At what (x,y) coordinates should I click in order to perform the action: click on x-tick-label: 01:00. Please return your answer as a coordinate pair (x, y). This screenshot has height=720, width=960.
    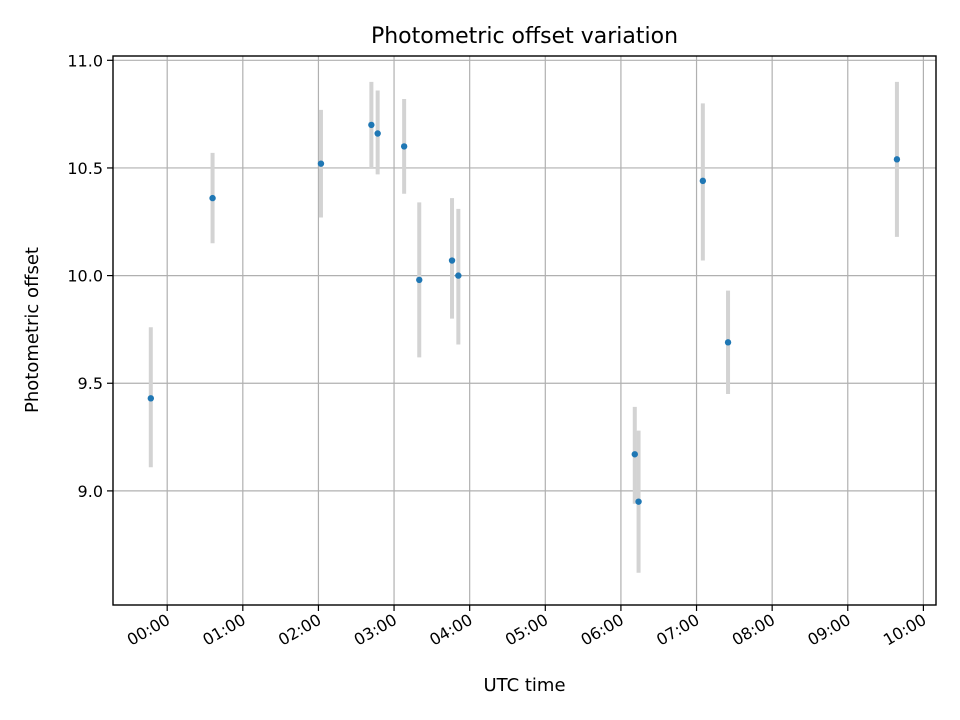
    Looking at the image, I should click on (223, 630).